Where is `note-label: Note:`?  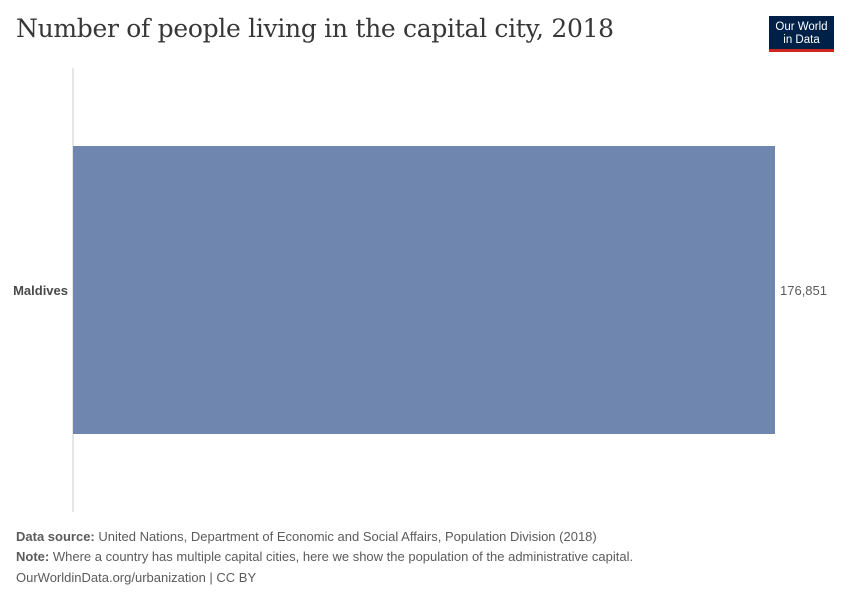
note-label: Note: is located at coordinates (33, 556).